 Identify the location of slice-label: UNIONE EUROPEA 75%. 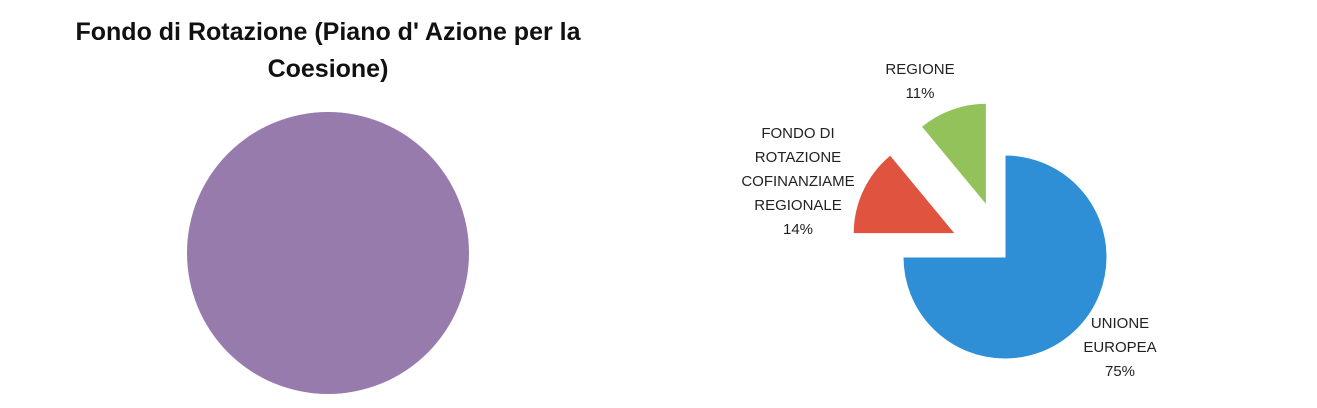
(1120, 347).